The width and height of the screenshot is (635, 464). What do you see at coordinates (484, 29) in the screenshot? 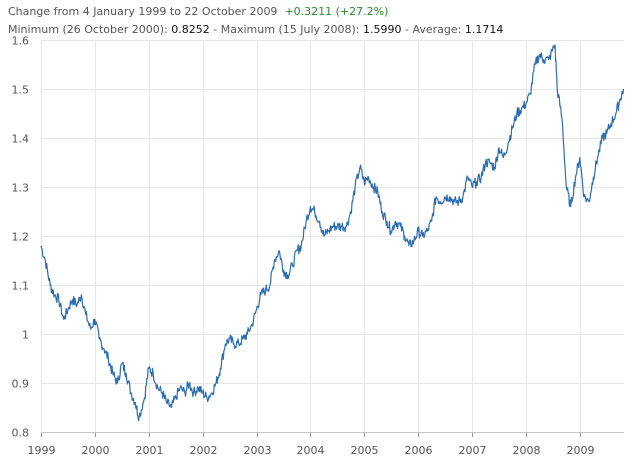
I see `avg-value: 1.1714` at bounding box center [484, 29].